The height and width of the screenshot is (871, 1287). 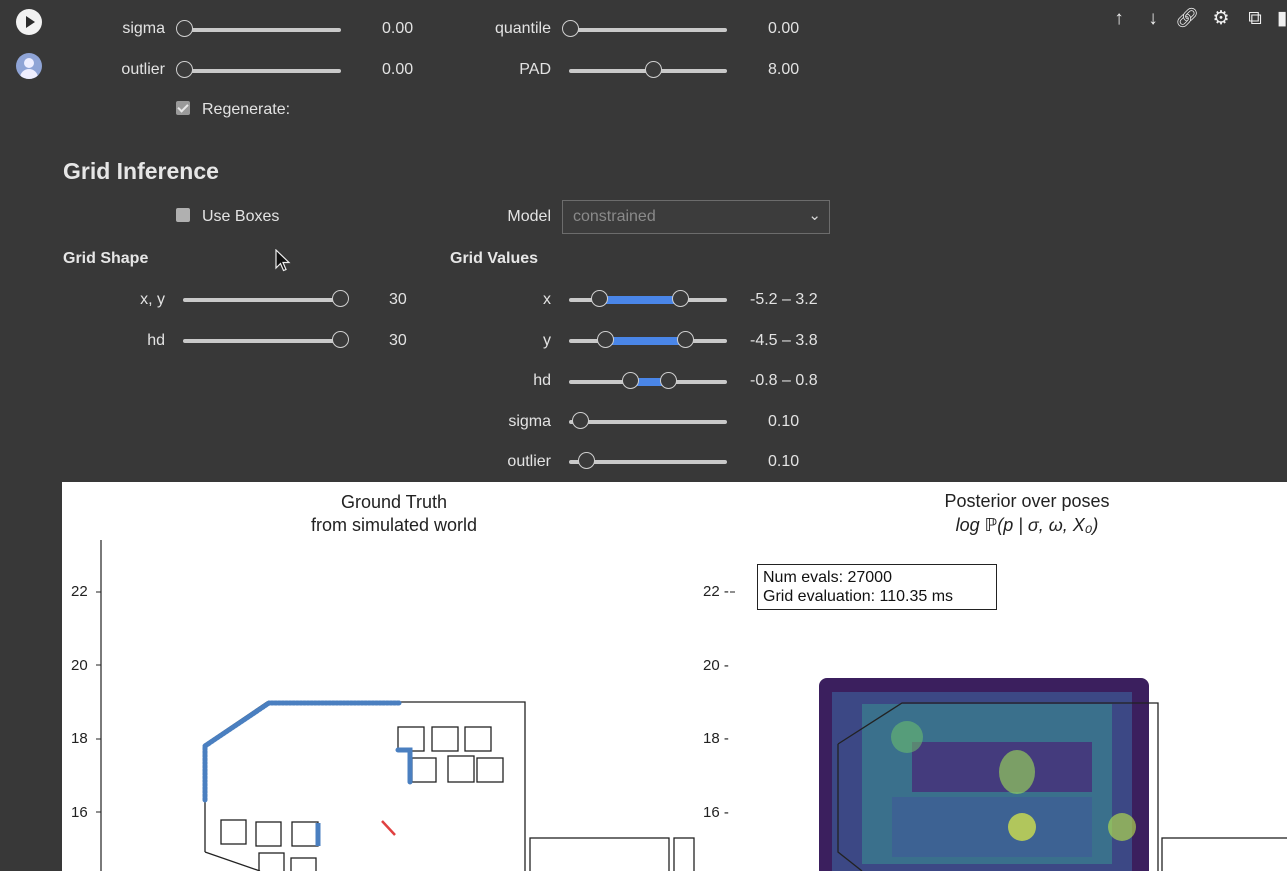 What do you see at coordinates (685, 339) in the screenshot?
I see `range-y-high-handle` at bounding box center [685, 339].